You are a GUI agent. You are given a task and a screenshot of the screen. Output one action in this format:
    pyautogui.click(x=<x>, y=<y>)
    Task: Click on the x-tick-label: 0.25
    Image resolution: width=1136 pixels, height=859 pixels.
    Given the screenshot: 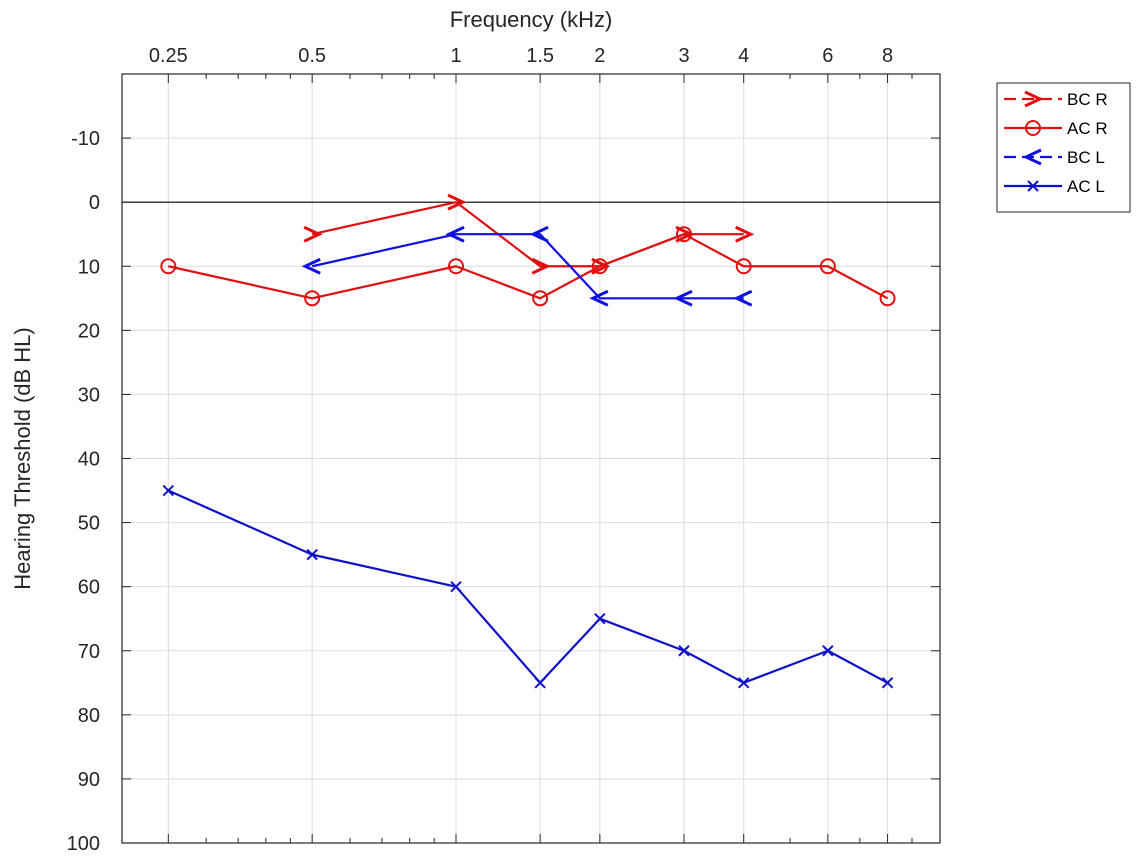 What is the action you would take?
    pyautogui.click(x=168, y=56)
    